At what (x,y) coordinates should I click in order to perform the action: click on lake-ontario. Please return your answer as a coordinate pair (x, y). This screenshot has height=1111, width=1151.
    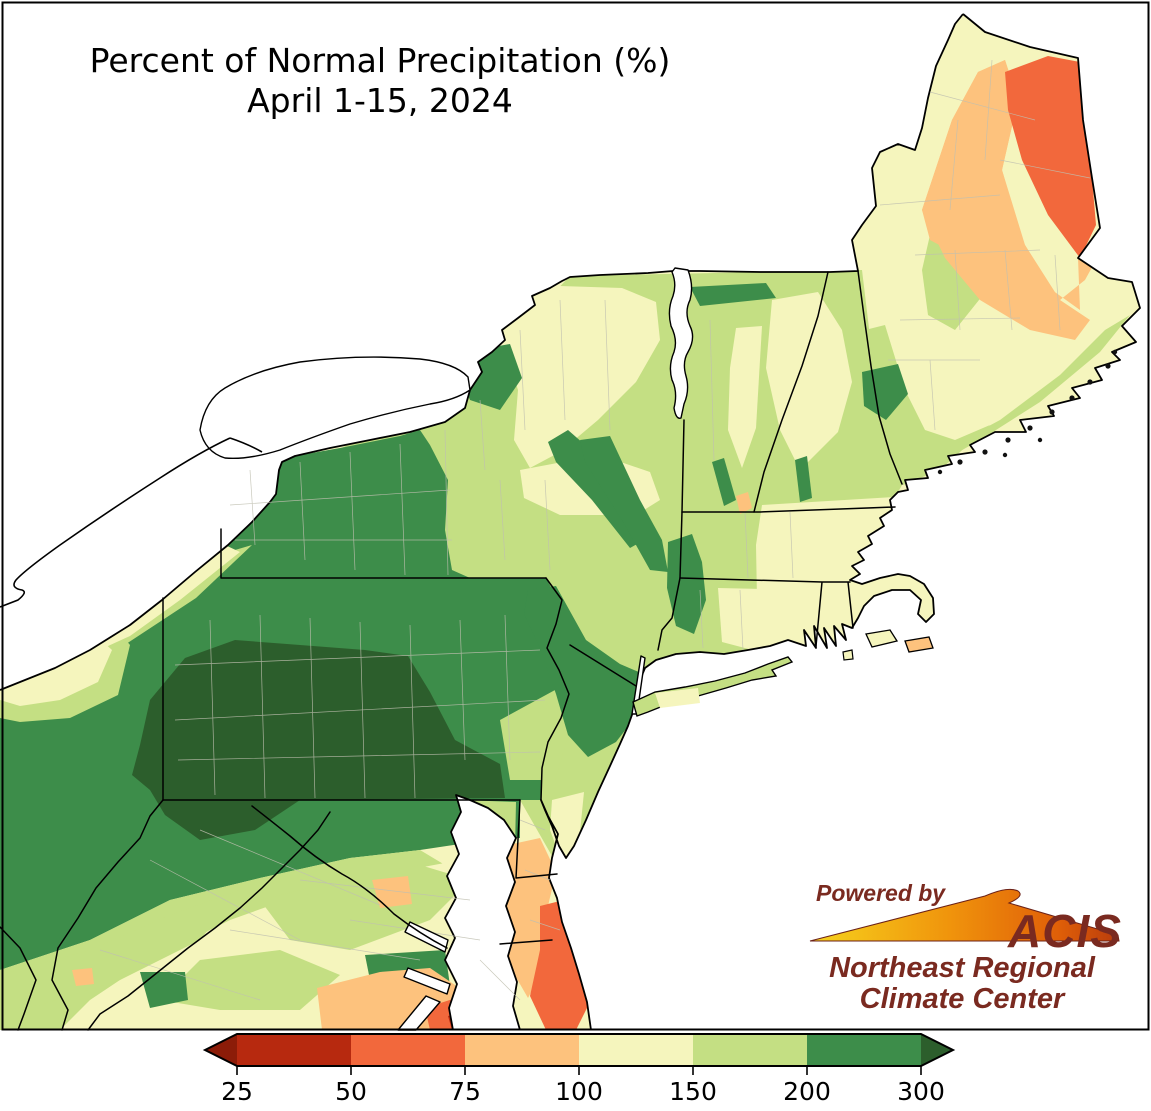
    Looking at the image, I should click on (335, 408).